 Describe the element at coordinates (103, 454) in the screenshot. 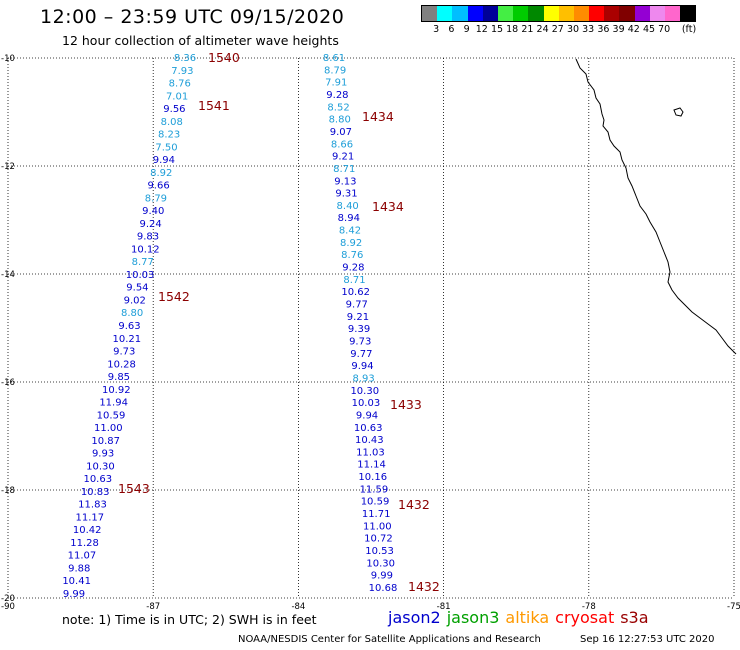

I see `swh-value-west: 9.93` at that location.